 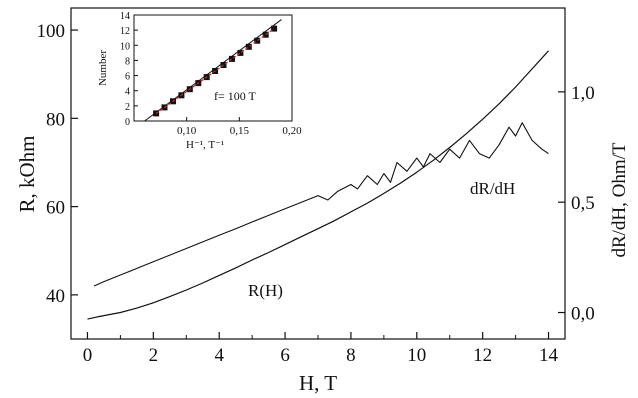 I want to click on inset-y-tick-label: 0, so click(x=127, y=122).